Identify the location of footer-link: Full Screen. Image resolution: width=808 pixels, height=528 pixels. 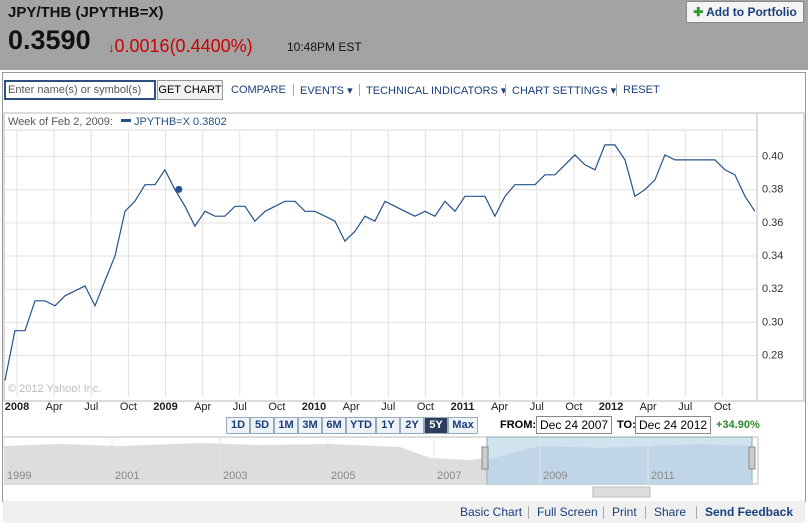
(567, 512).